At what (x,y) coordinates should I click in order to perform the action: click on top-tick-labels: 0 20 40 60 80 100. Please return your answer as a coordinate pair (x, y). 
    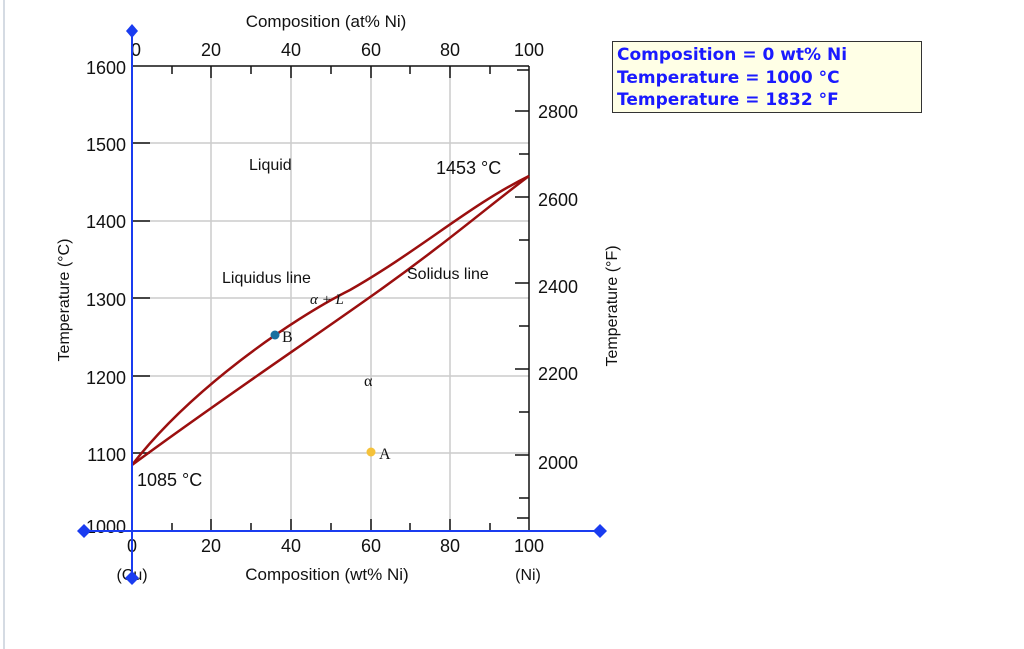
    Looking at the image, I should click on (337, 50).